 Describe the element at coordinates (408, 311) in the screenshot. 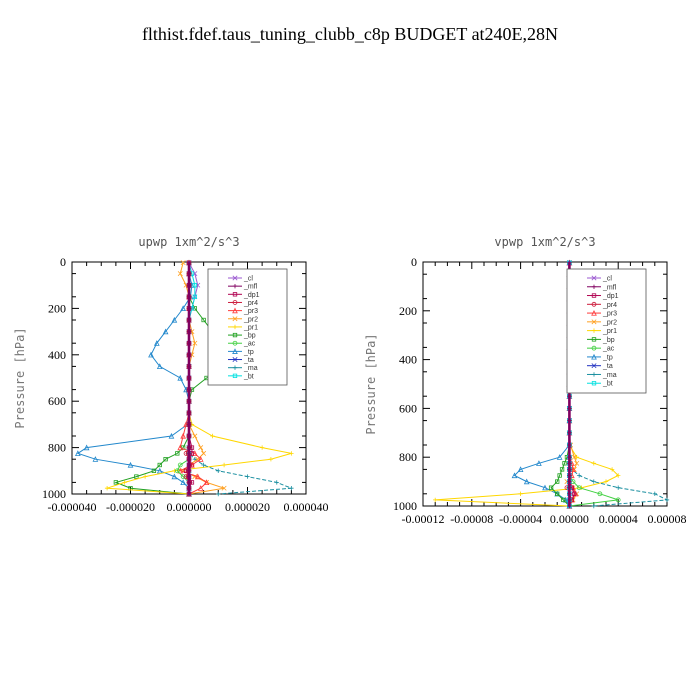

I see `y-tick-label: 200` at that location.